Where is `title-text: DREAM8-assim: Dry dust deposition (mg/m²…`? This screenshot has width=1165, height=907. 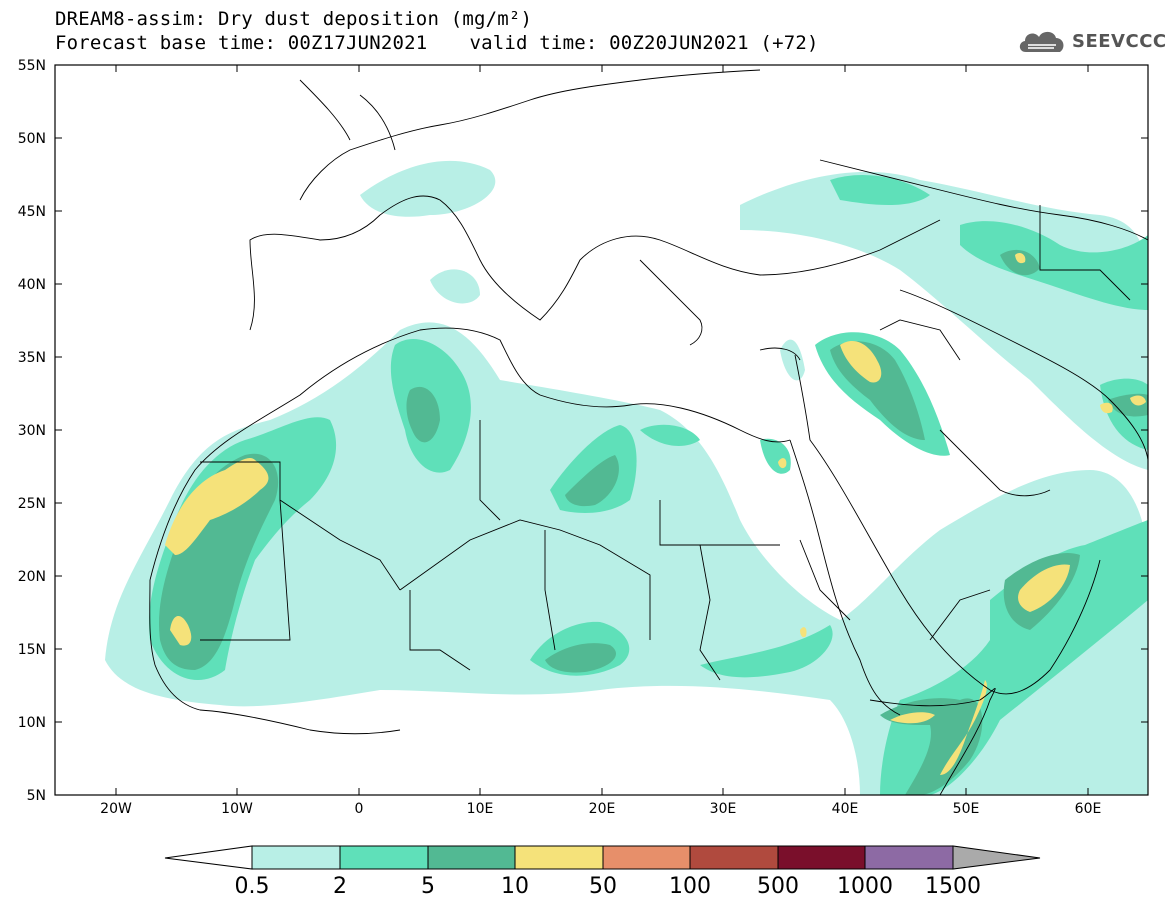
title-text: DREAM8-assim: Dry dust deposition (mg/m²… is located at coordinates (294, 19).